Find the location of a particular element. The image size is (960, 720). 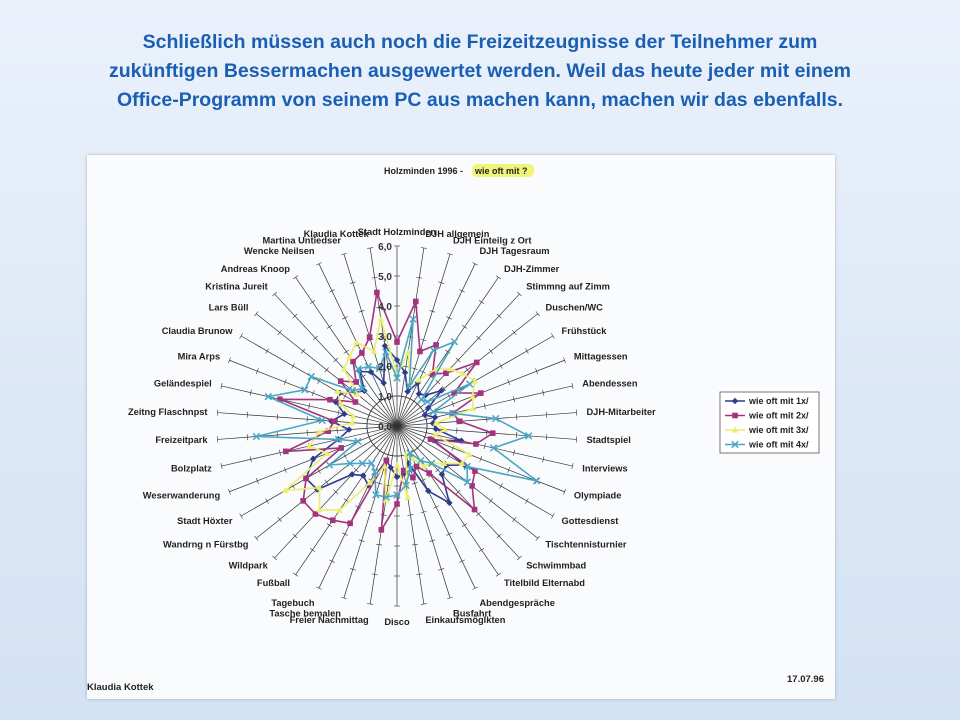

tick-labels: 0,0 1,0 2,0 3,0 4,0 5,0 6,0 is located at coordinates (385, 337).